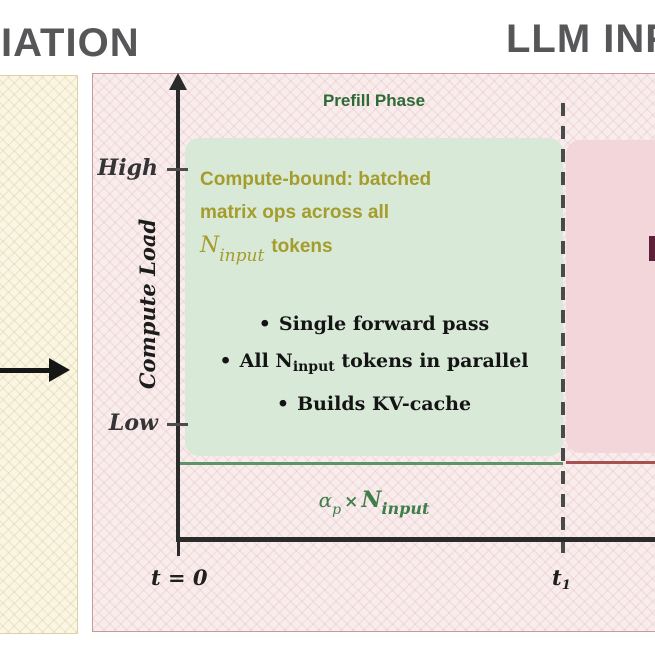  What do you see at coordinates (380, 251) in the screenshot?
I see `note-line-3: Ninput tokens` at bounding box center [380, 251].